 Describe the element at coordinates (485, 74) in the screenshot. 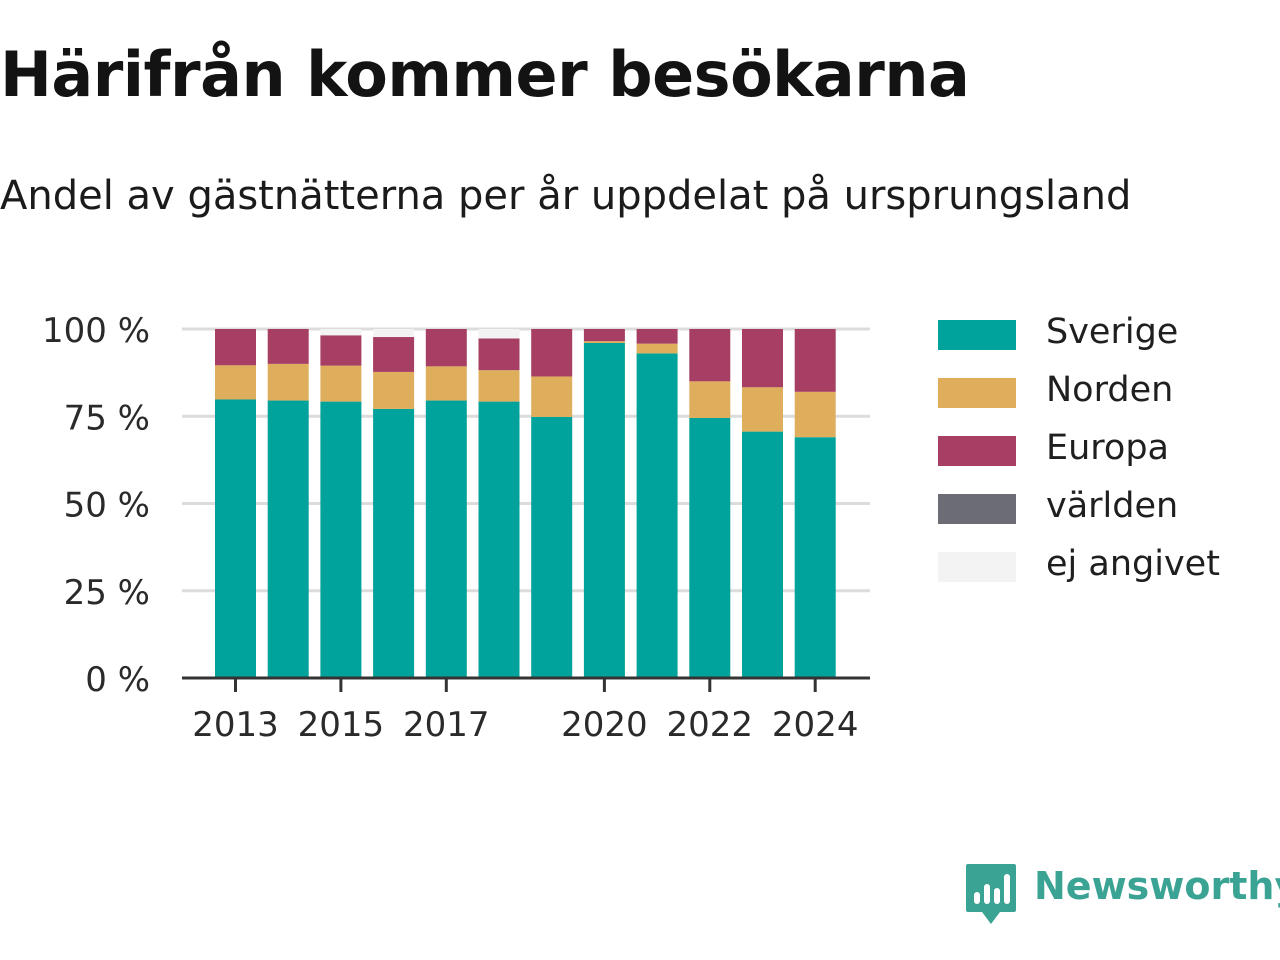

I see `chart-title: Härifrån kommer besökarna` at that location.